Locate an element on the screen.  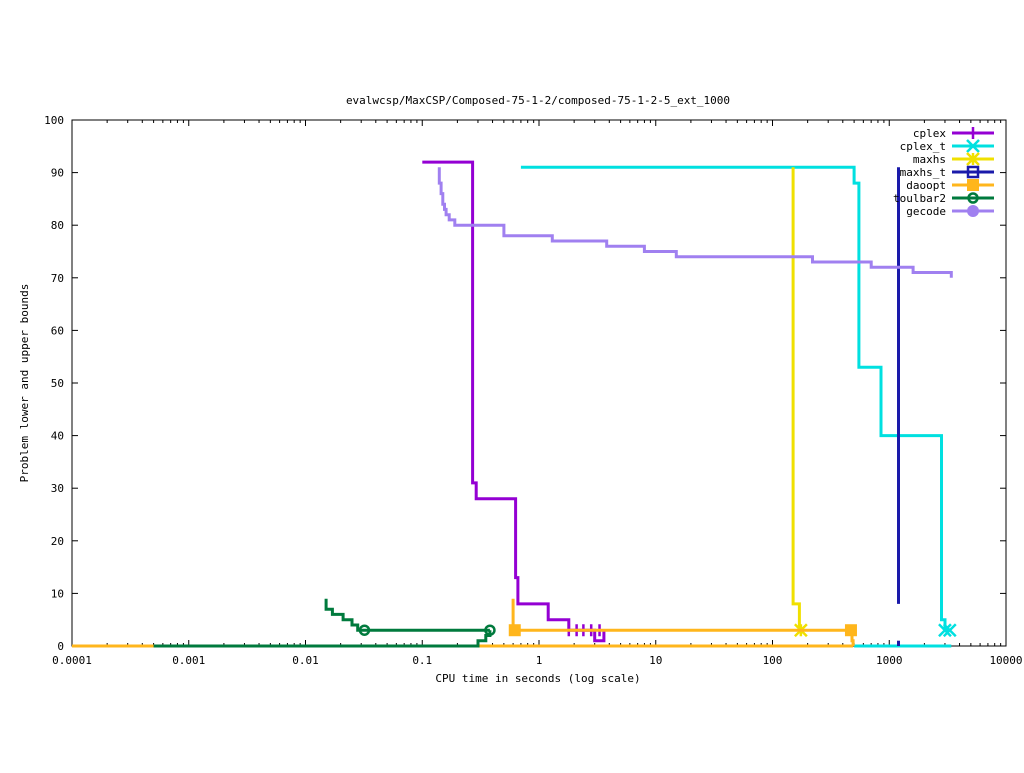
y-tick-label: 60 is located at coordinates (57, 330).